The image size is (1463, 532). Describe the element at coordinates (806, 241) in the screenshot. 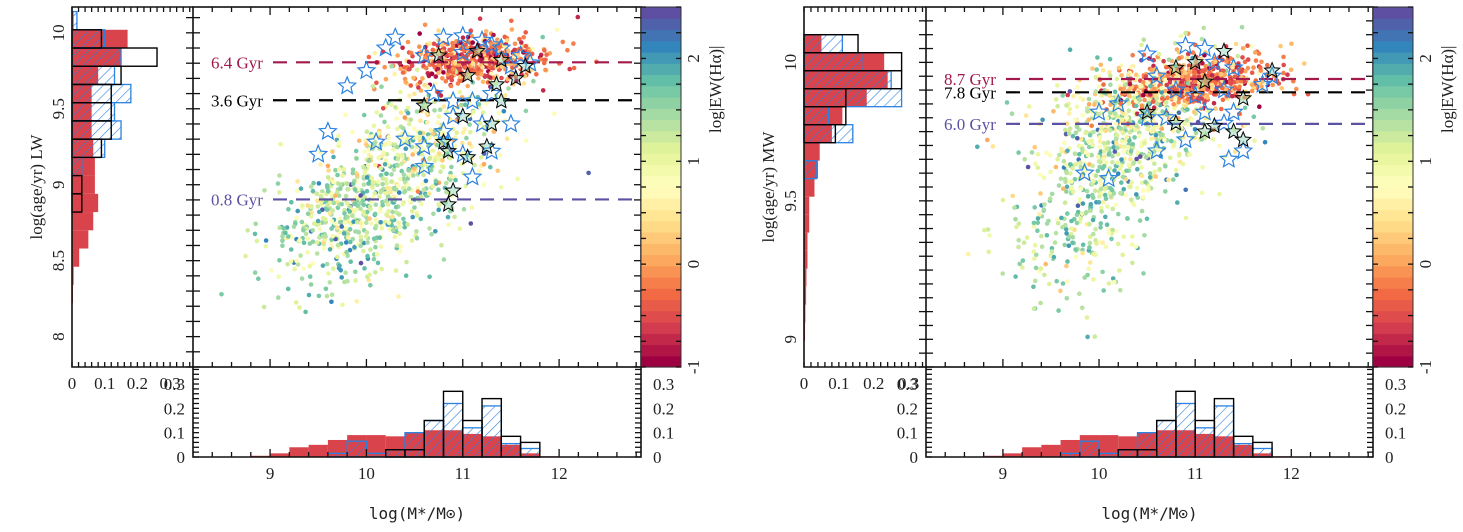

I see `age-hist-bar-all` at that location.